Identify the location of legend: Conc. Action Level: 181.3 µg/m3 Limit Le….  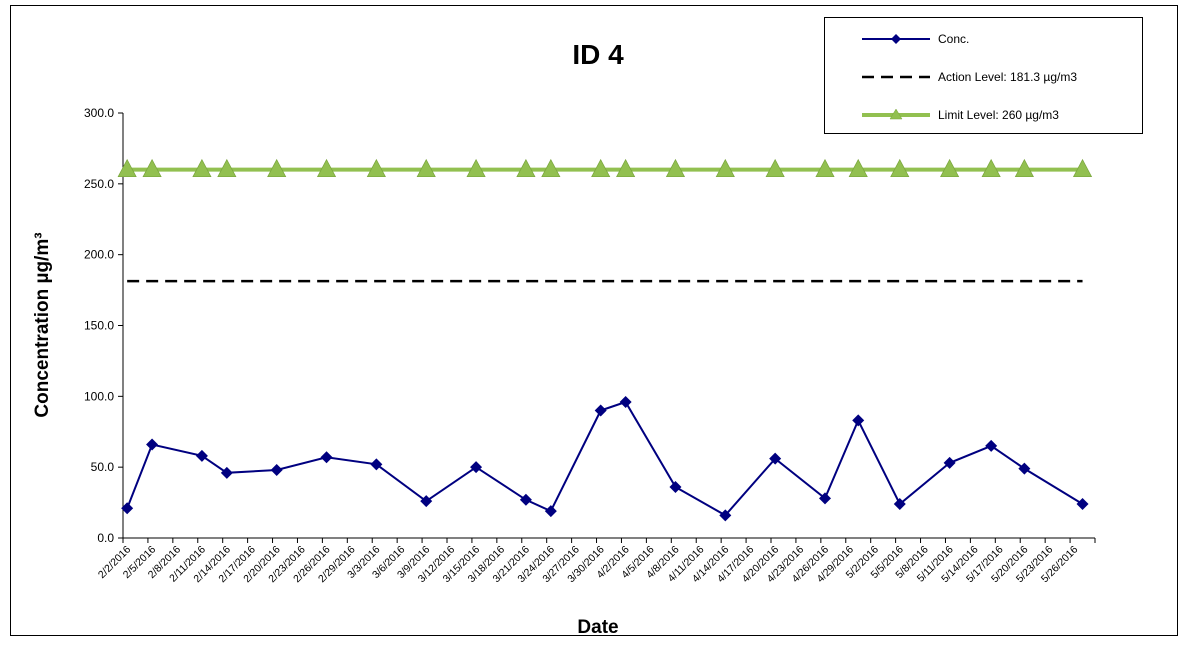
(983, 75).